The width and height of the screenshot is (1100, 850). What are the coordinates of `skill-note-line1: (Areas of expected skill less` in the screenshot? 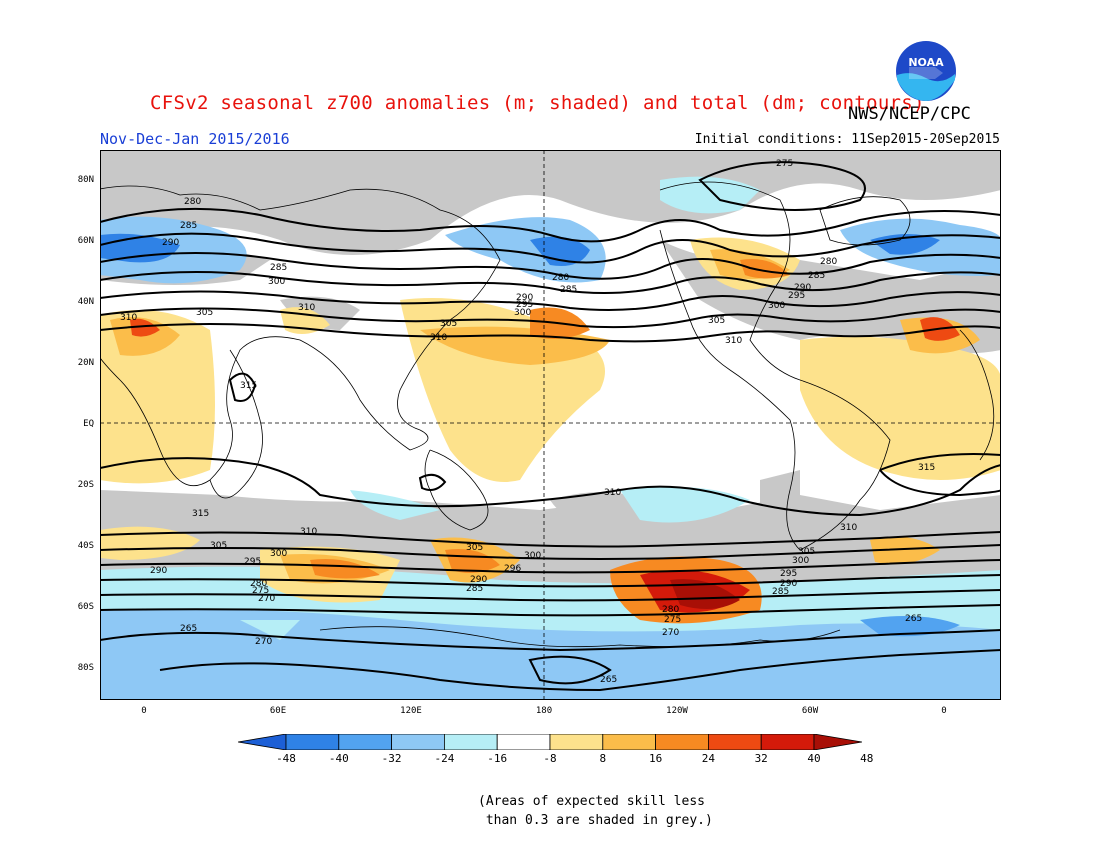 It's located at (591, 801).